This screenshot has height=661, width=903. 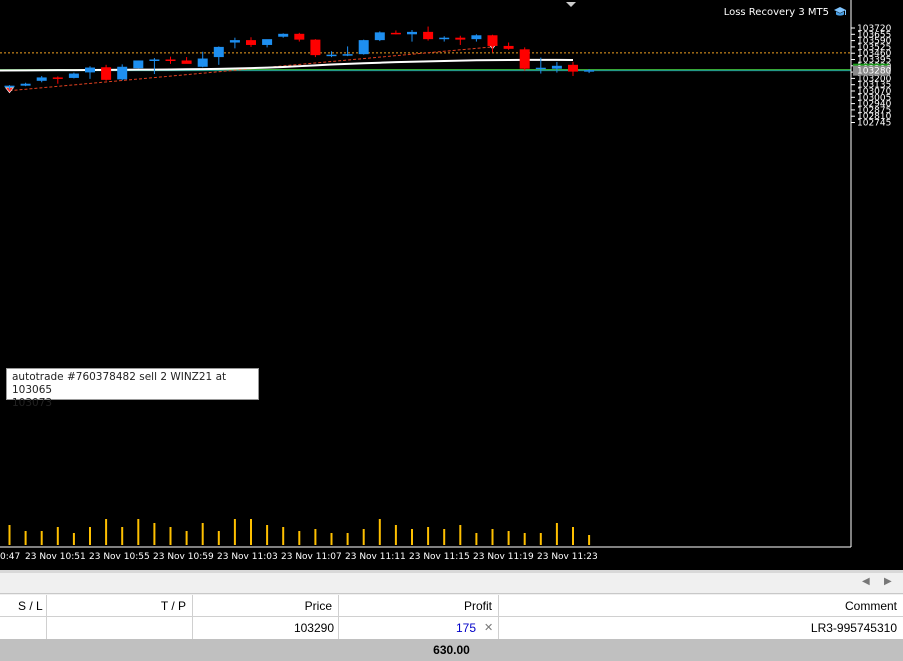 What do you see at coordinates (874, 72) in the screenshot?
I see `bid-price-text: 103280` at bounding box center [874, 72].